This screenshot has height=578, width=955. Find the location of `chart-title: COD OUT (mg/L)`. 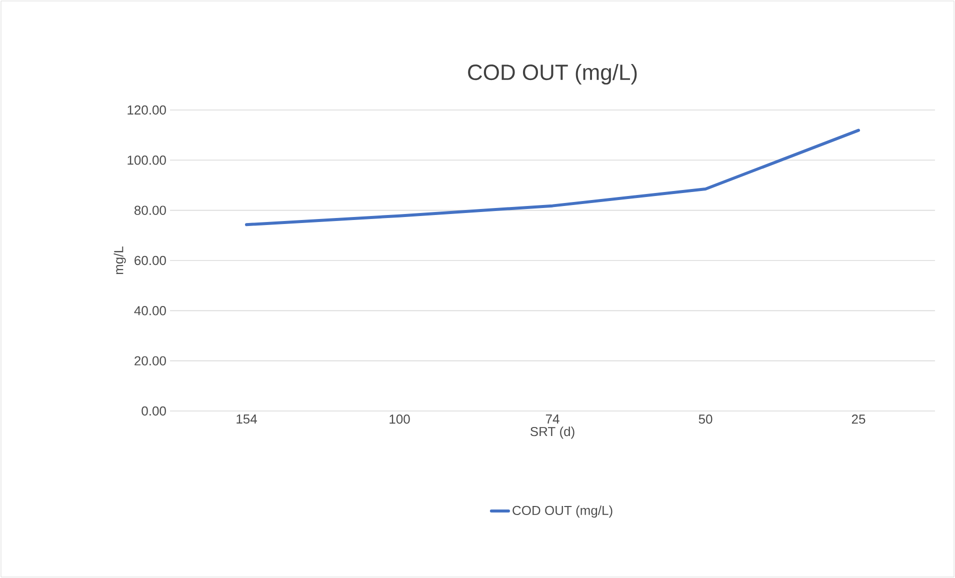

chart-title: COD OUT (mg/L) is located at coordinates (552, 74).